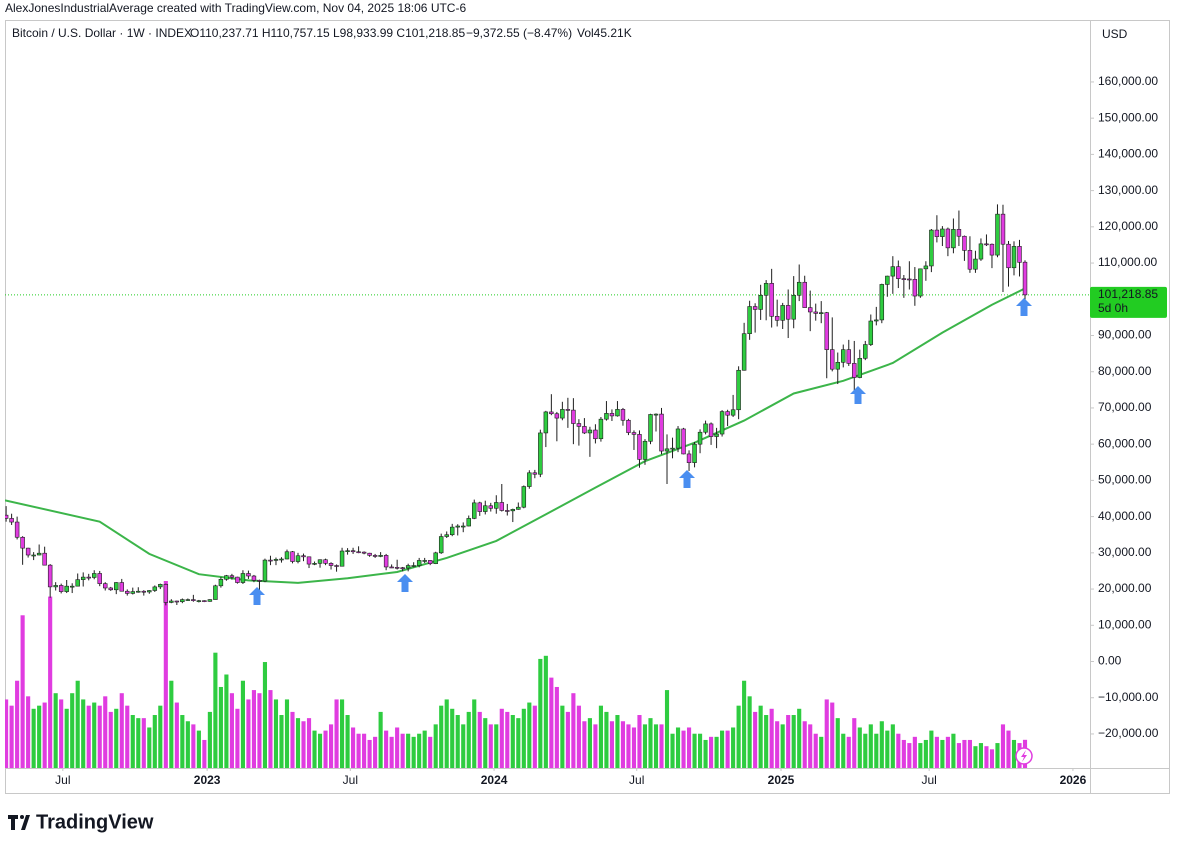  Describe the element at coordinates (1125, 480) in the screenshot. I see `y-tick-label: 50,000.00` at that location.